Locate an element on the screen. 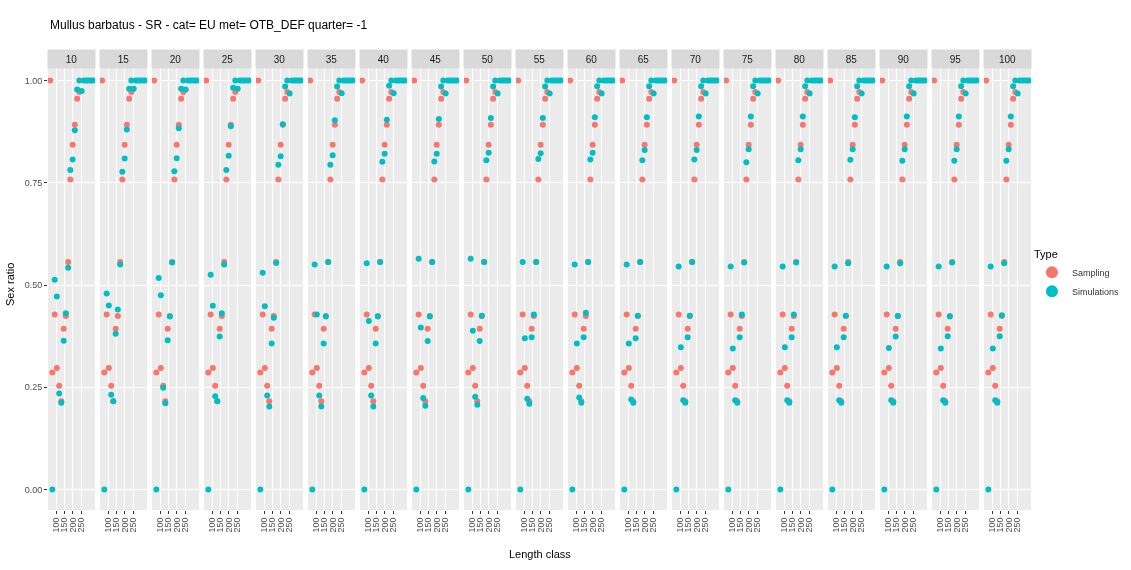 The height and width of the screenshot is (570, 1131). x-axis-title: Length class is located at coordinates (540, 554).